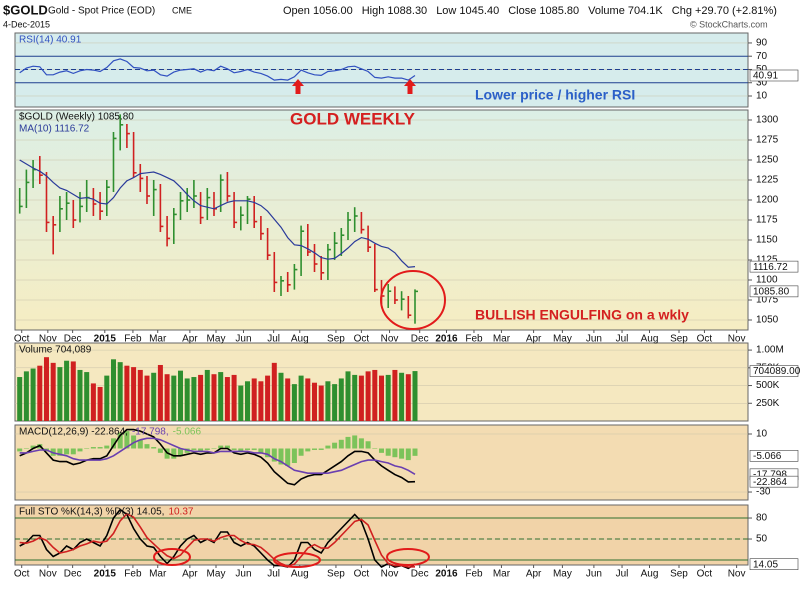 The width and height of the screenshot is (800, 598). What do you see at coordinates (182, 10) in the screenshot?
I see `exchange: CME` at bounding box center [182, 10].